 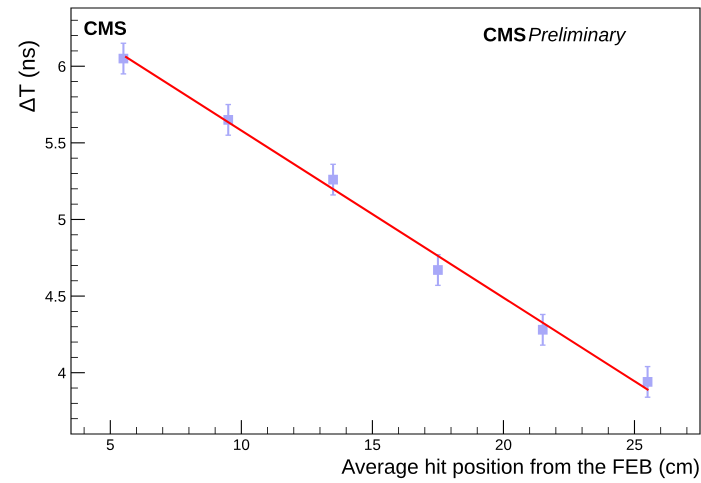 I want to click on annotation: CMS Preliminary, so click(x=555, y=36).